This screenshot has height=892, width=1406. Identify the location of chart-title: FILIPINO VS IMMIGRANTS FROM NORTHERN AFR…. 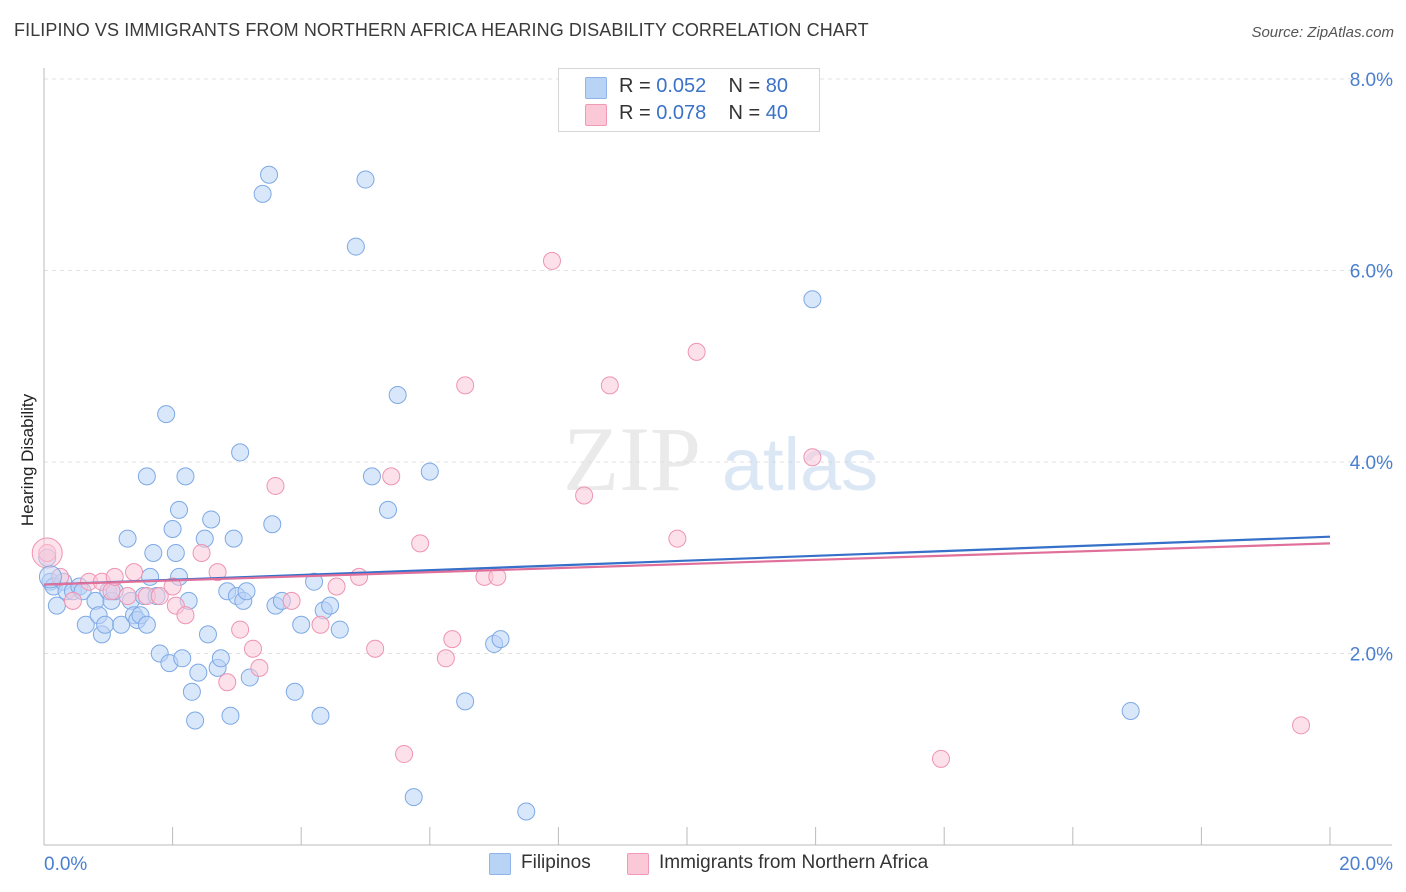
(441, 30).